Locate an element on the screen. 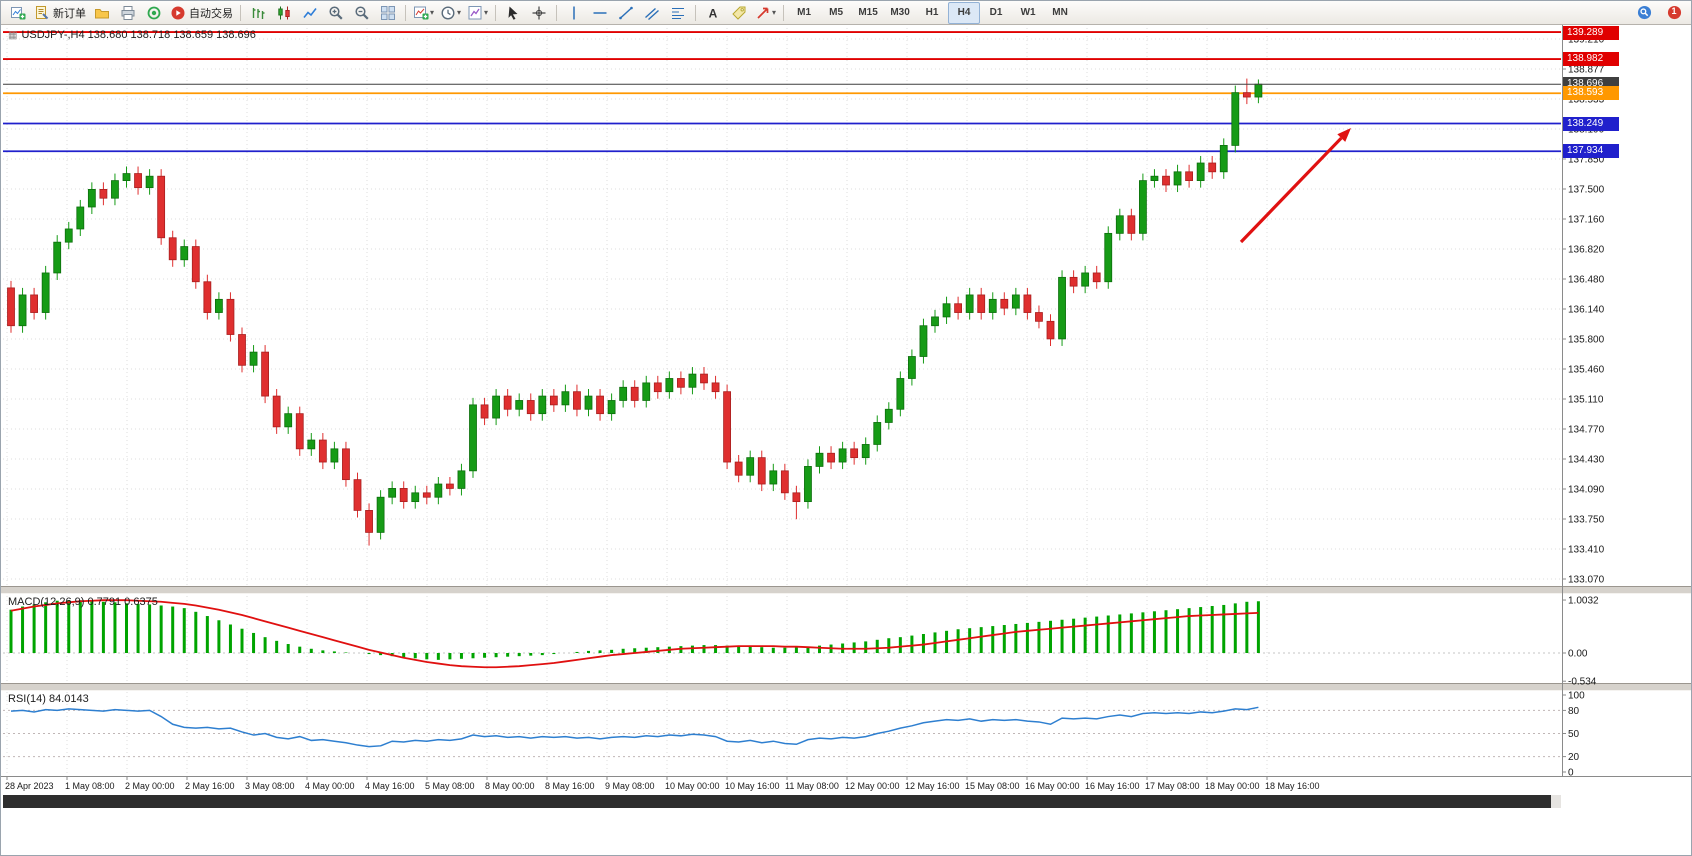 The image size is (1692, 856). svg-text: 15 May 08:00 is located at coordinates (992, 786).